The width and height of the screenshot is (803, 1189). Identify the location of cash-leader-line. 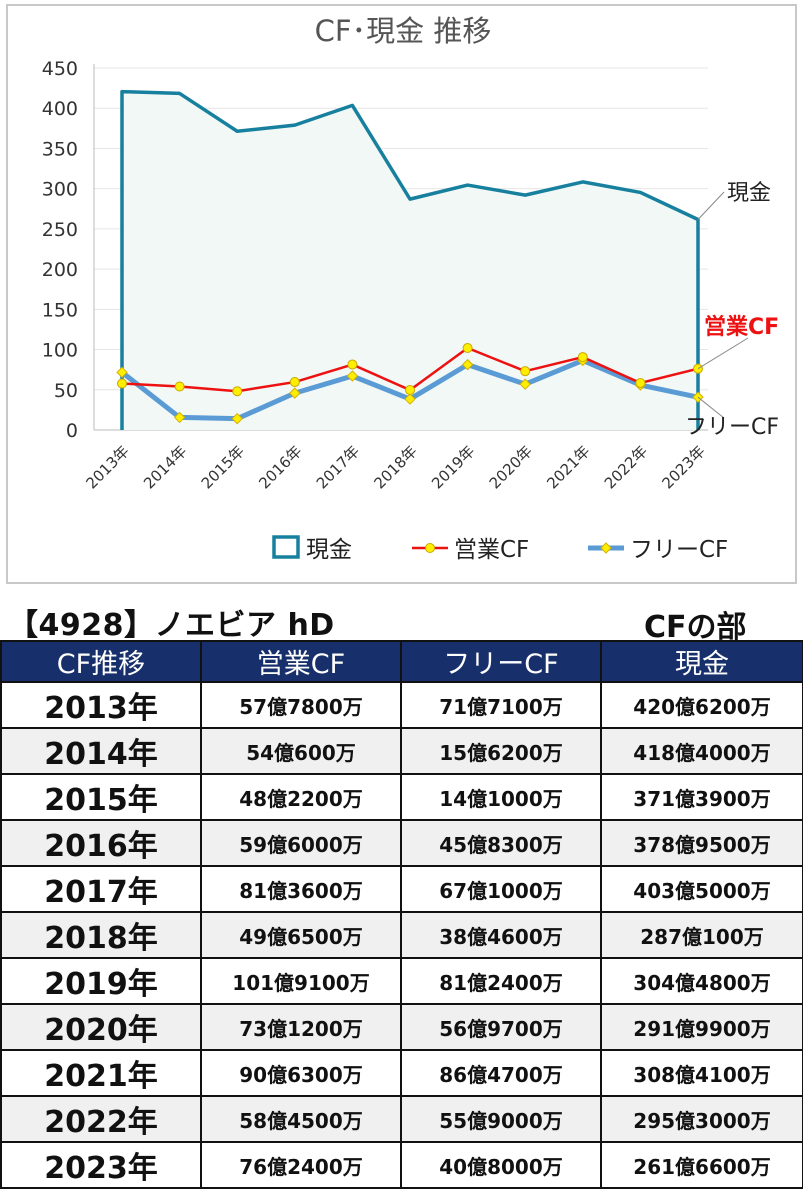
(711, 205).